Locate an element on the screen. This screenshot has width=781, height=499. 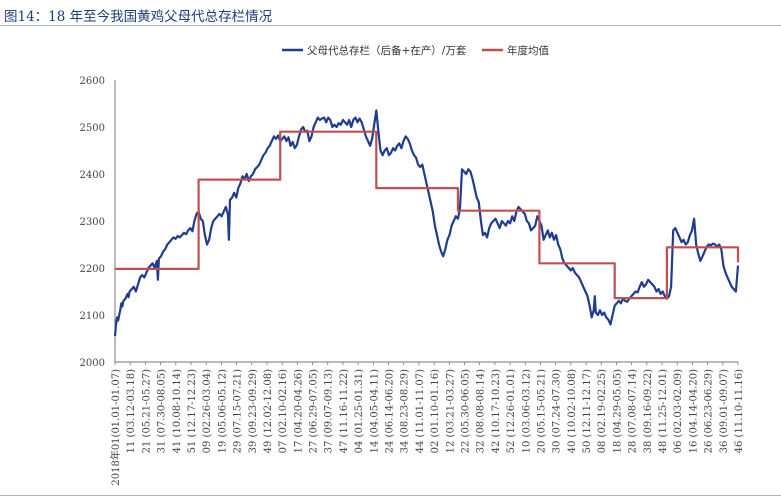
x-tick-label: 02 (01.10-01.16) is located at coordinates (435, 411).